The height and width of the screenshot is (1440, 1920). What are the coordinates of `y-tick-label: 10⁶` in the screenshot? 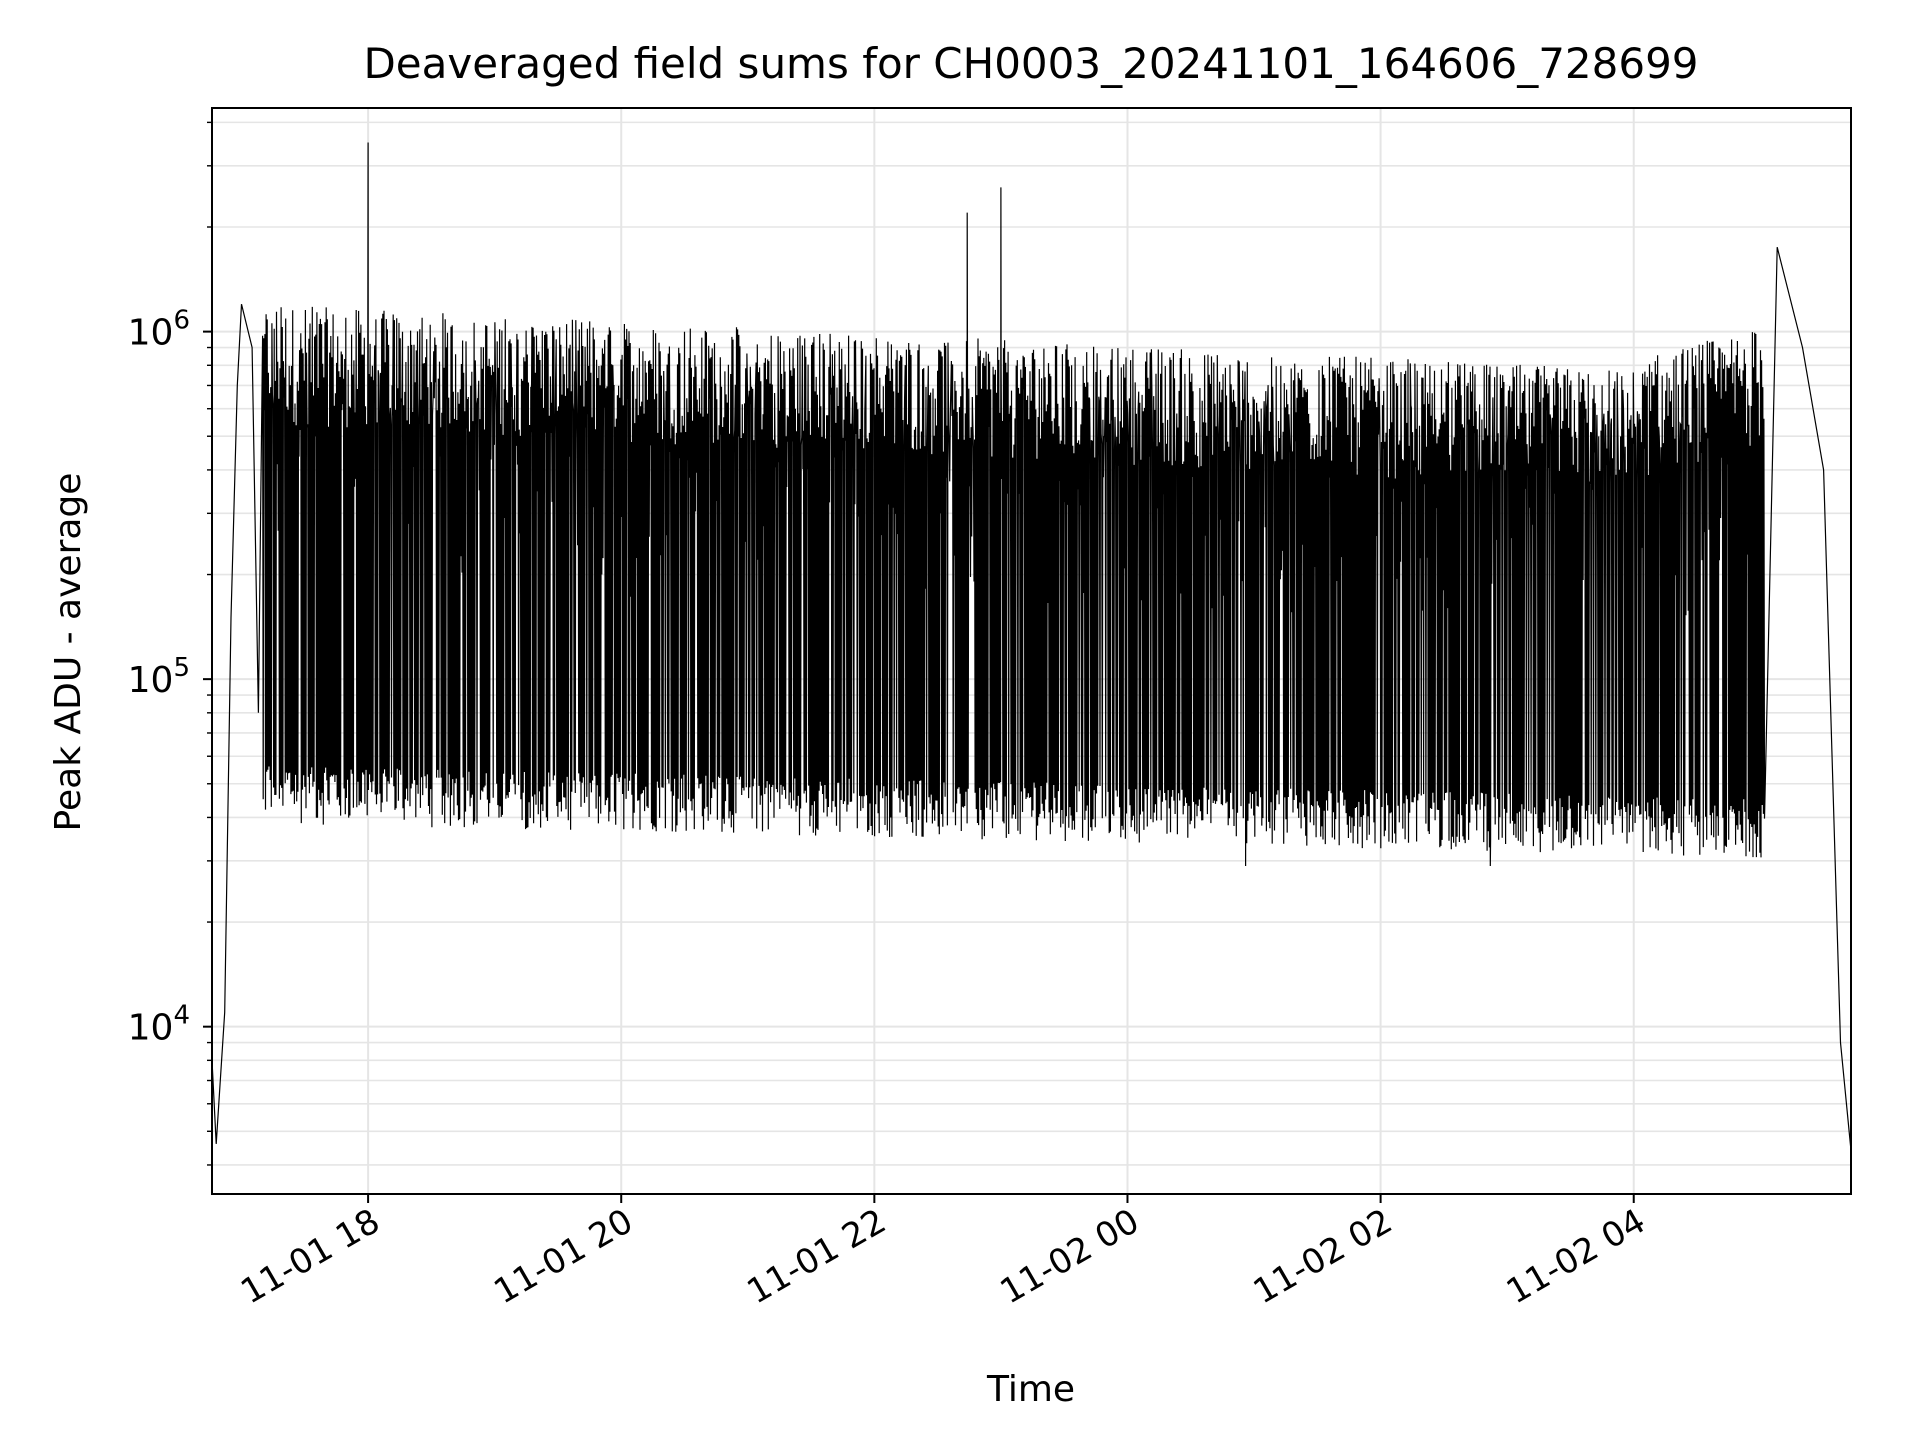 It's located at (159, 330).